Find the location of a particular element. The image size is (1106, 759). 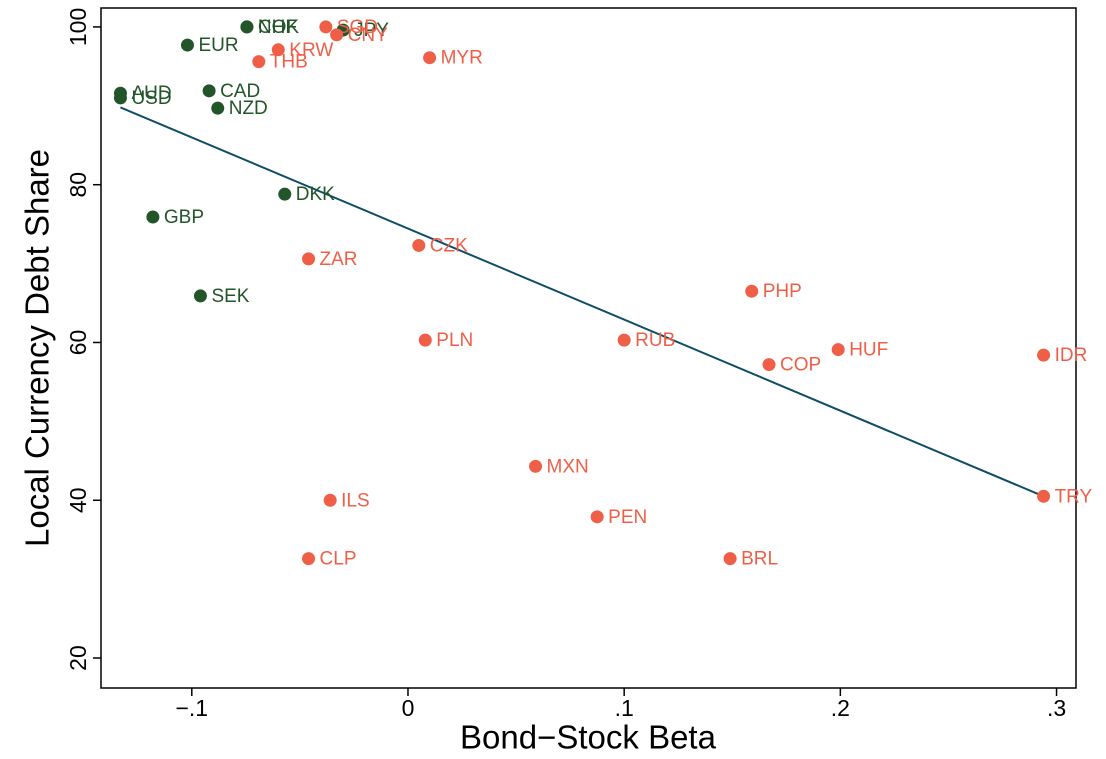

x-tick-label: 0 is located at coordinates (408, 708).